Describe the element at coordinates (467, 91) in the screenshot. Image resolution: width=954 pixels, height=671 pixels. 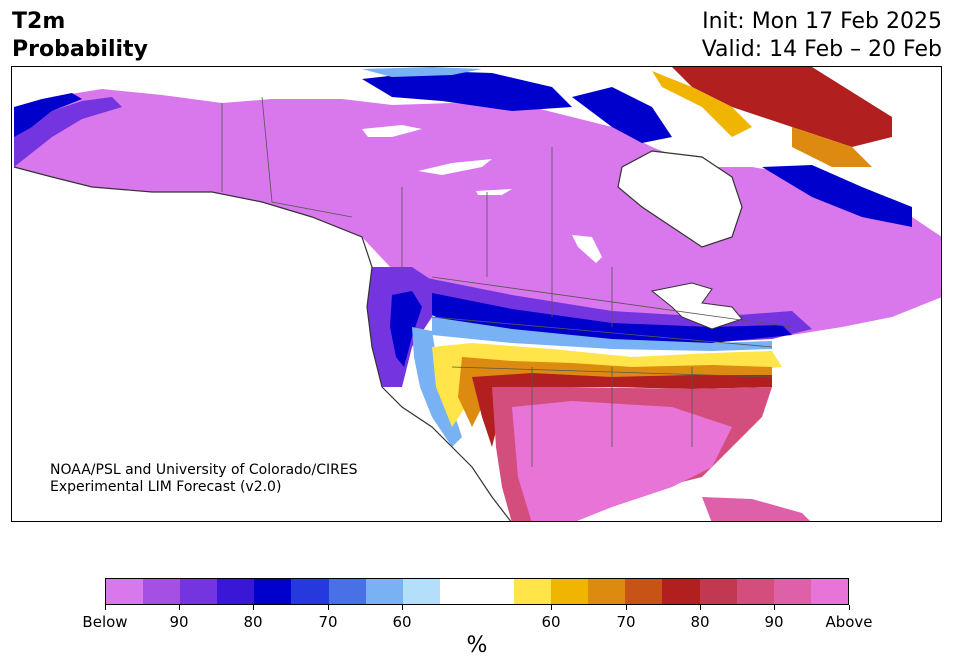
I see `region-cold-arctic` at that location.